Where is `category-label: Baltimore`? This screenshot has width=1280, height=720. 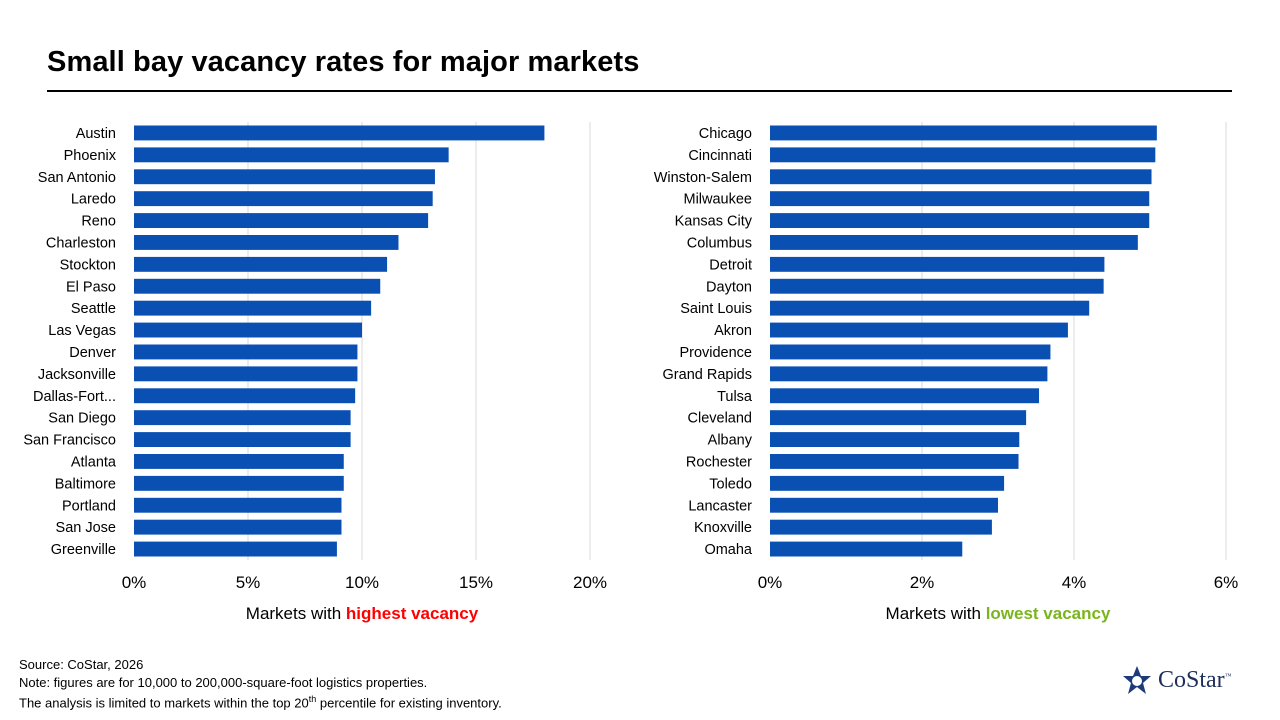 category-label: Baltimore is located at coordinates (85, 484).